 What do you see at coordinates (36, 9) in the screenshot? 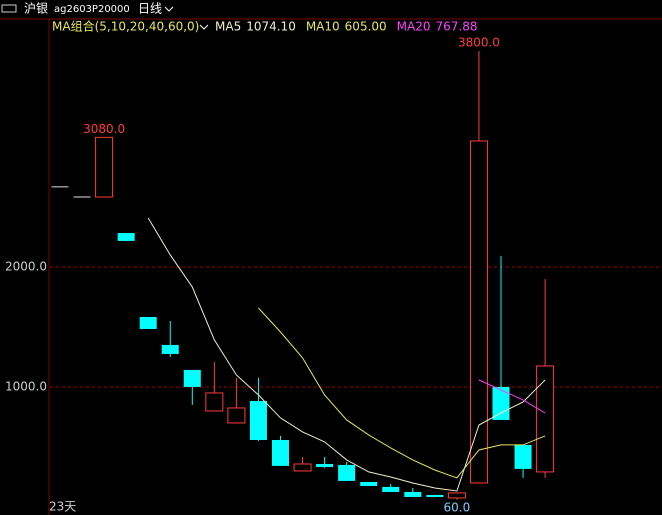
I see `symbol-name: 沪银` at bounding box center [36, 9].